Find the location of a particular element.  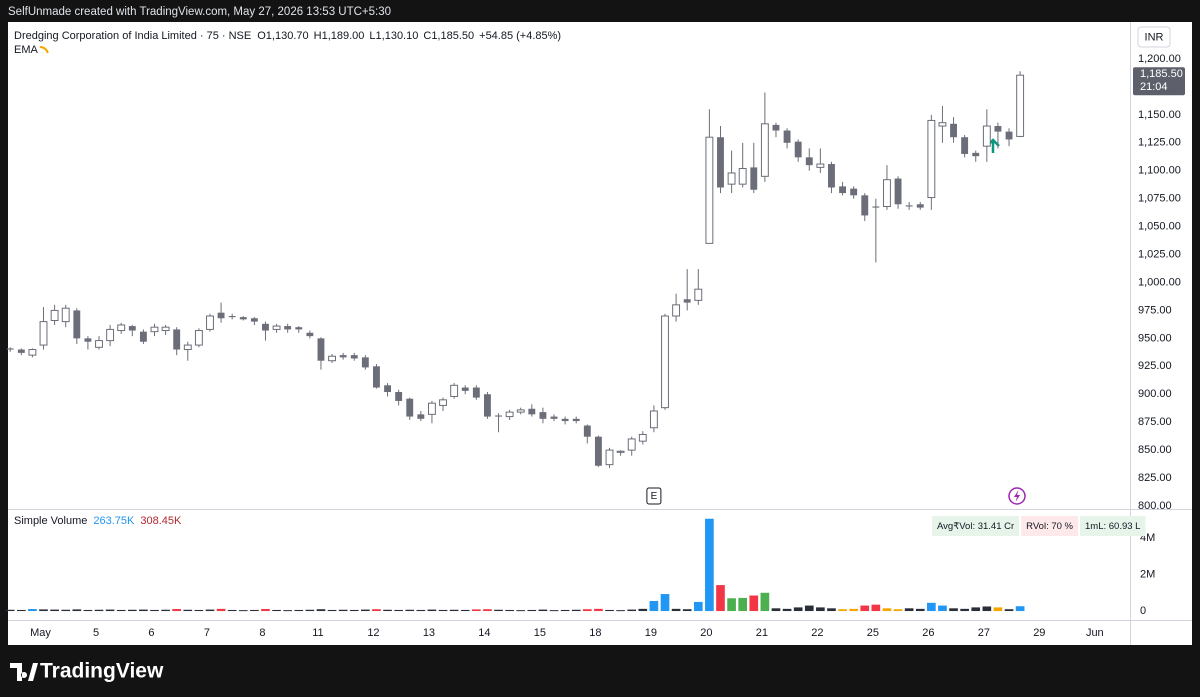

volume-ma: 308.45K is located at coordinates (161, 521).